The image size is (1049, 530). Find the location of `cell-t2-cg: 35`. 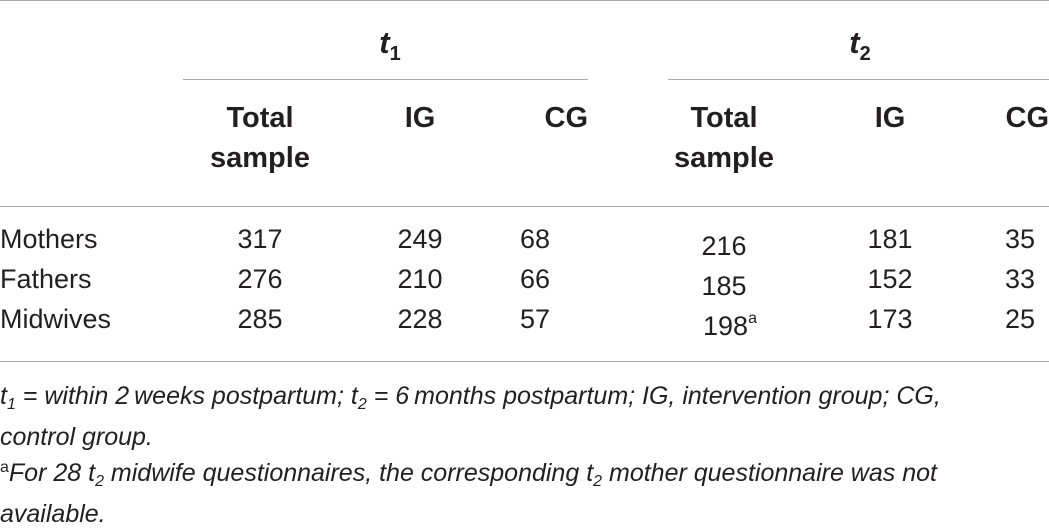

cell-t2-cg: 35 is located at coordinates (1020, 239).